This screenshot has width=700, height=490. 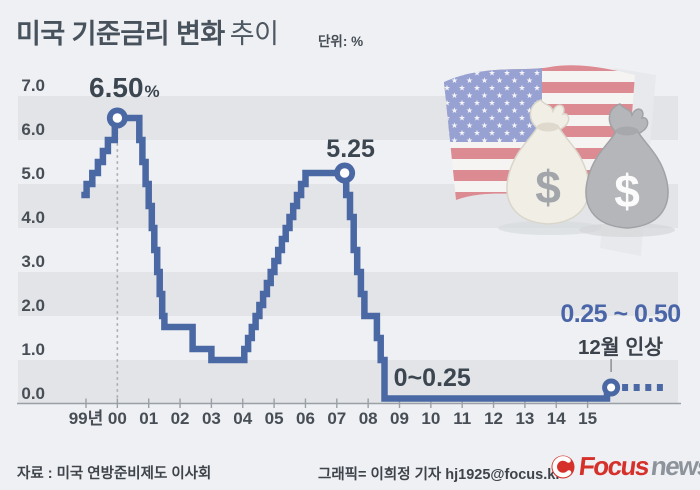 What do you see at coordinates (556, 418) in the screenshot?
I see `x-axis-label: 14` at bounding box center [556, 418].